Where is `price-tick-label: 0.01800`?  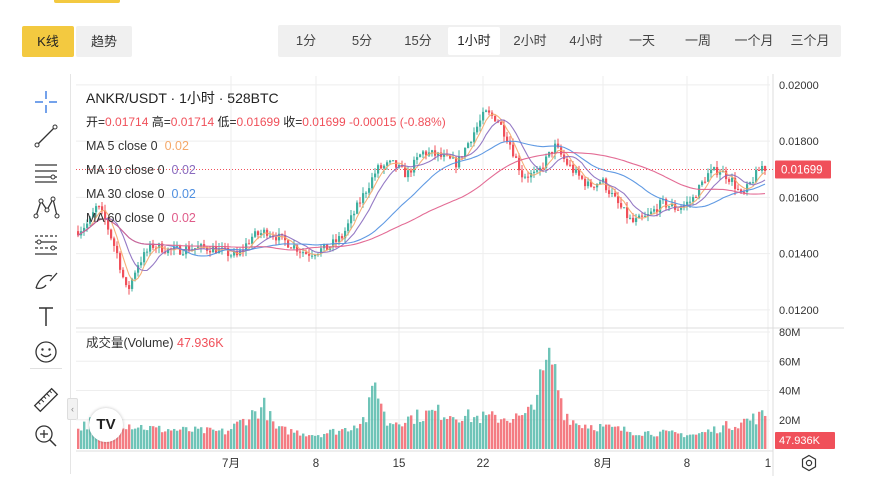 price-tick-label: 0.01800 is located at coordinates (799, 142).